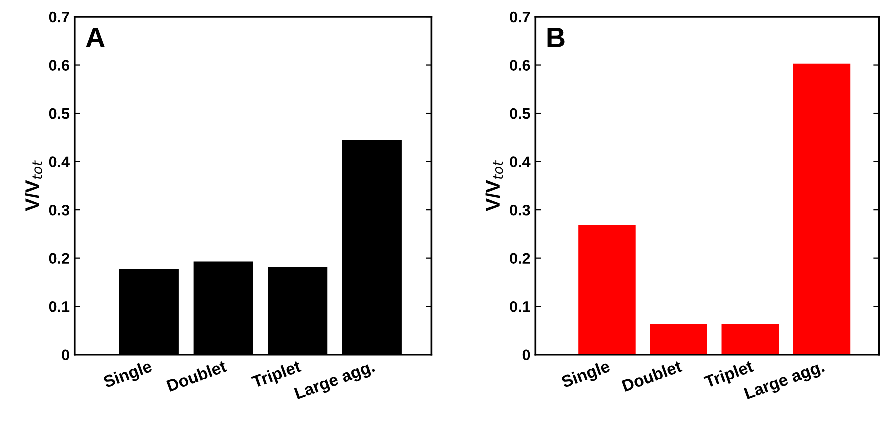 The width and height of the screenshot is (881, 425). Describe the element at coordinates (95, 38) in the screenshot. I see `annotation: A` at that location.